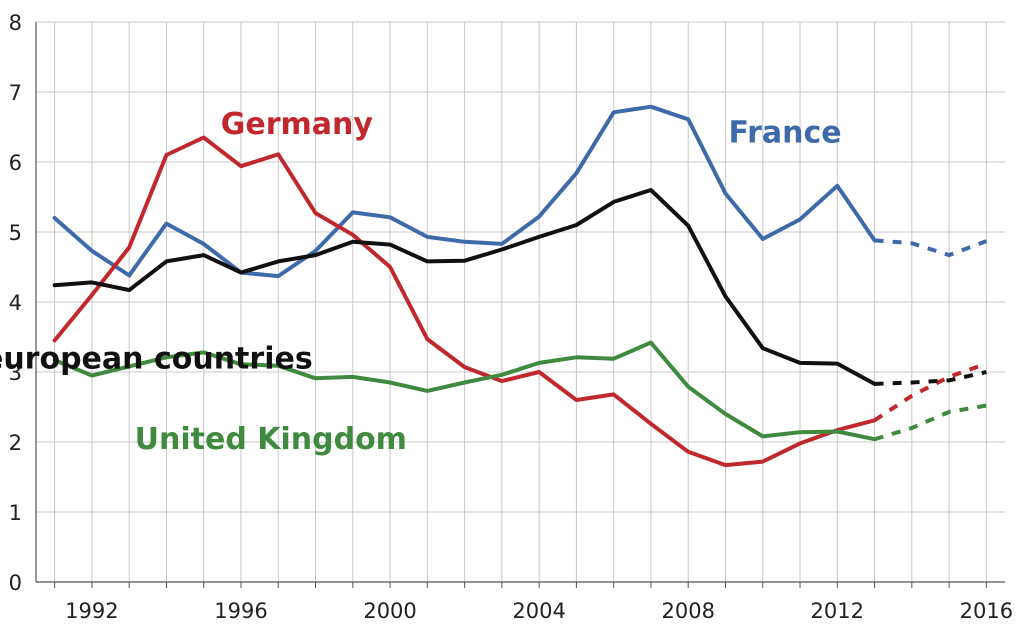 This screenshot has height=628, width=1024. Describe the element at coordinates (687, 611) in the screenshot. I see `x-tick-label: 2008` at that location.